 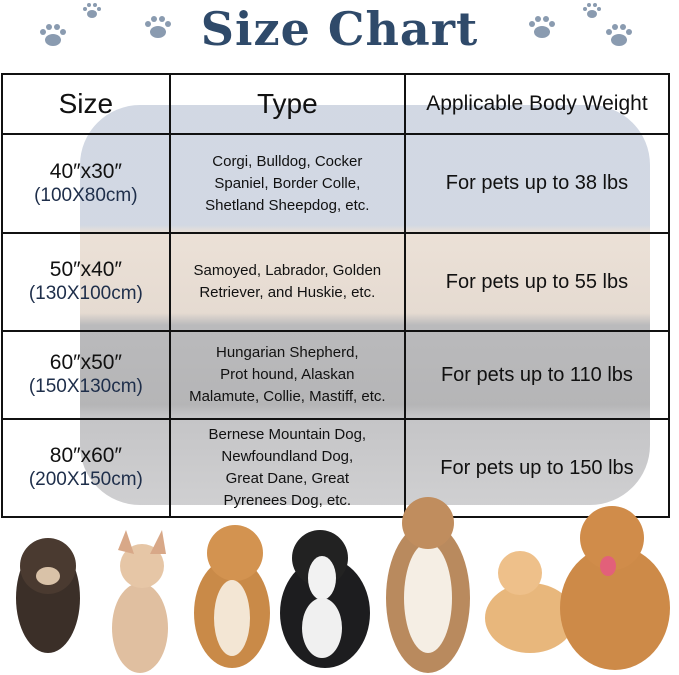 I want to click on size-inches: 60″x50″, so click(x=85, y=362).